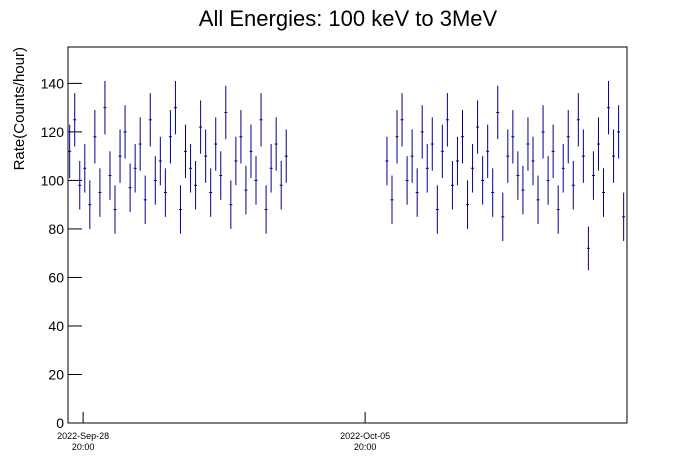  Describe the element at coordinates (56, 229) in the screenshot. I see `y-tick-label: 80` at that location.